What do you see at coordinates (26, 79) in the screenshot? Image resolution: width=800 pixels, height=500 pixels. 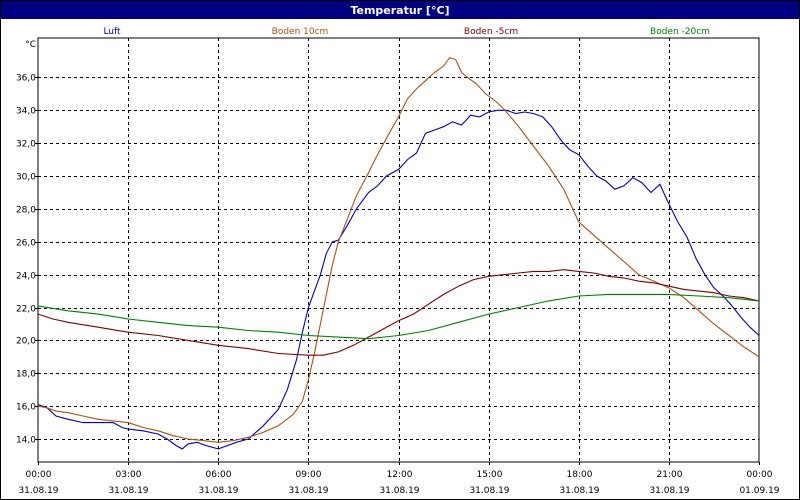 I see `y-tick-label: 36,0` at bounding box center [26, 79].